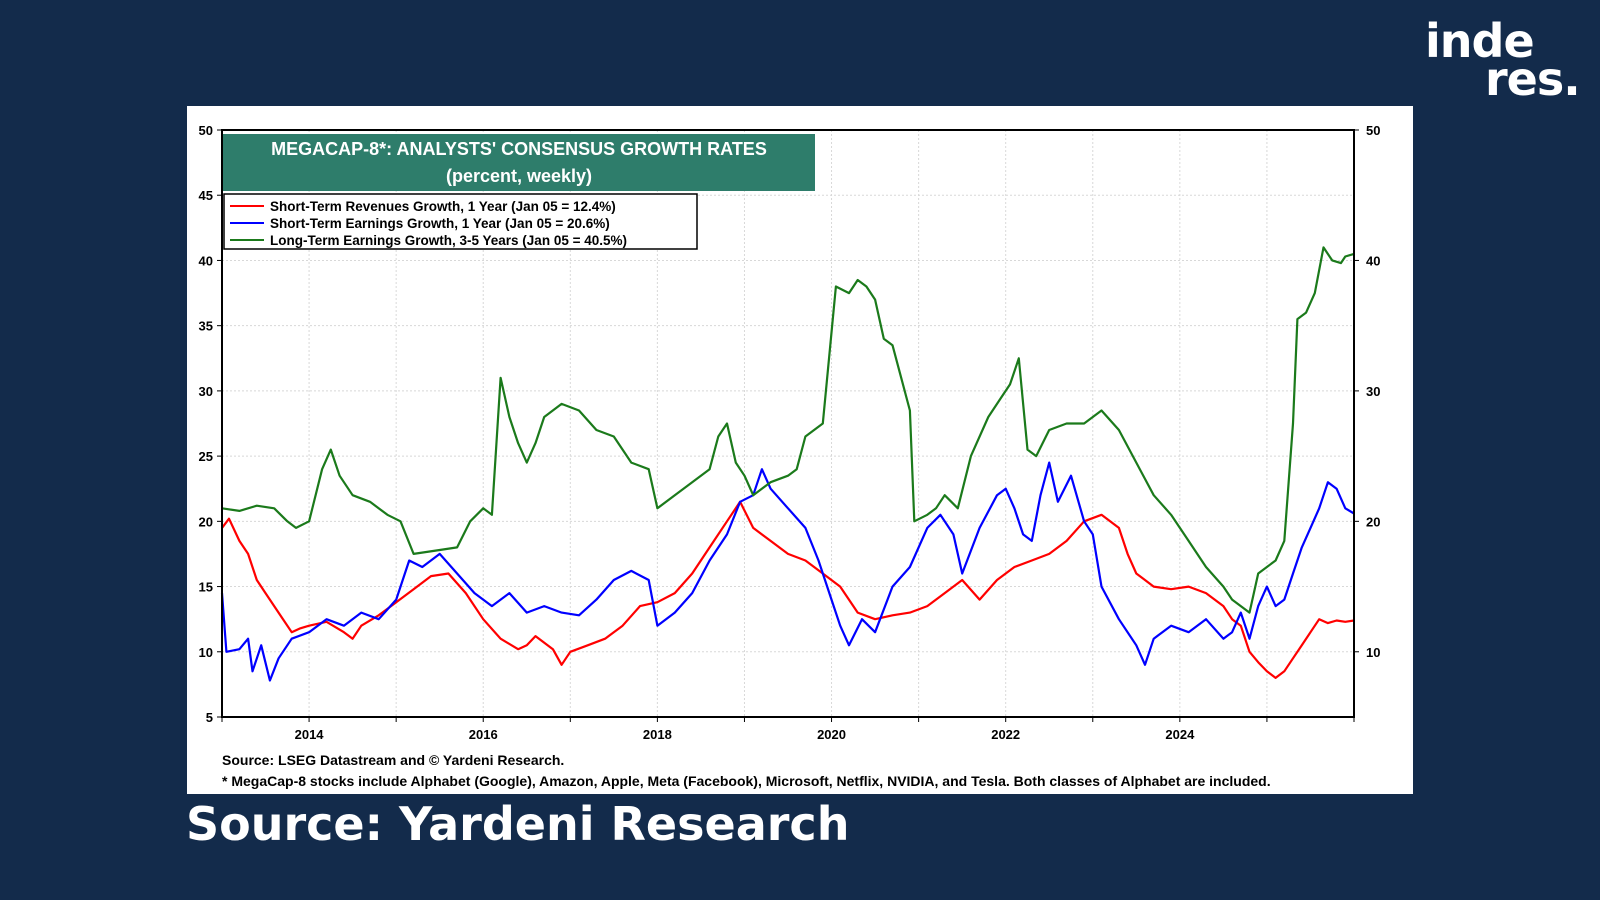 Image resolution: width=1600 pixels, height=900 pixels. I want to click on title-background, so click(519, 162).